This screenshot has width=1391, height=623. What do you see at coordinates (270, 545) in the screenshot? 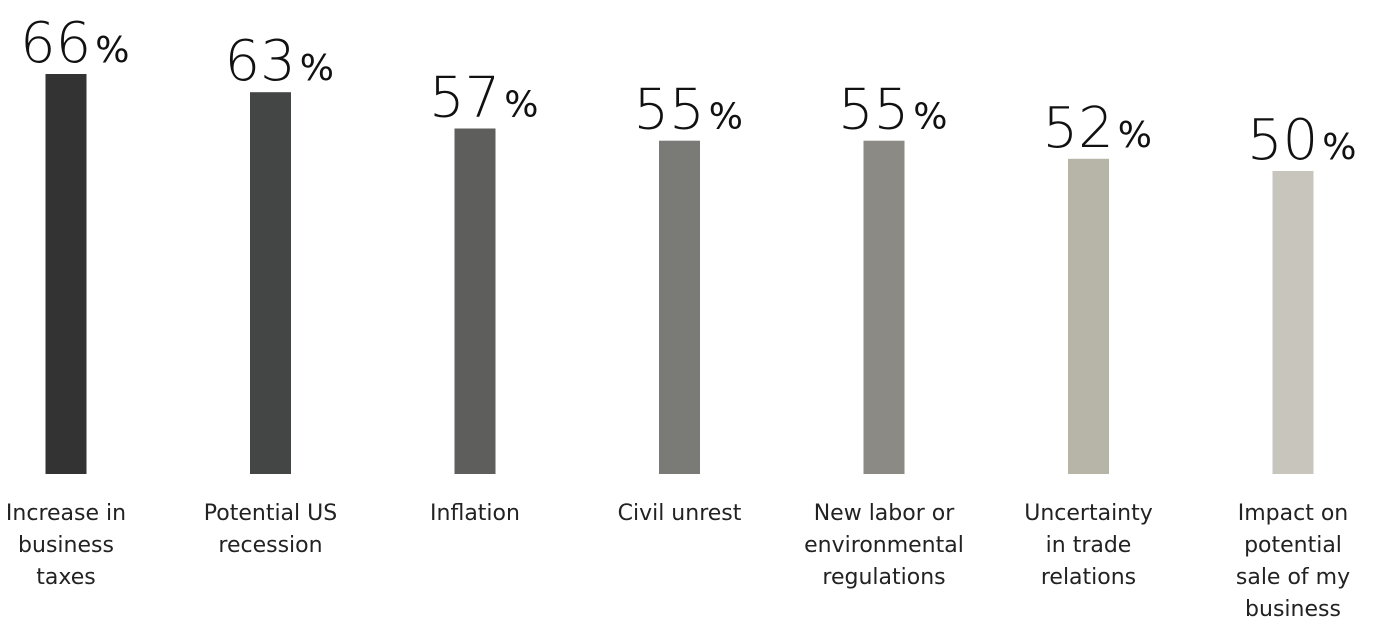
I see `category-label-line: recession` at bounding box center [270, 545].